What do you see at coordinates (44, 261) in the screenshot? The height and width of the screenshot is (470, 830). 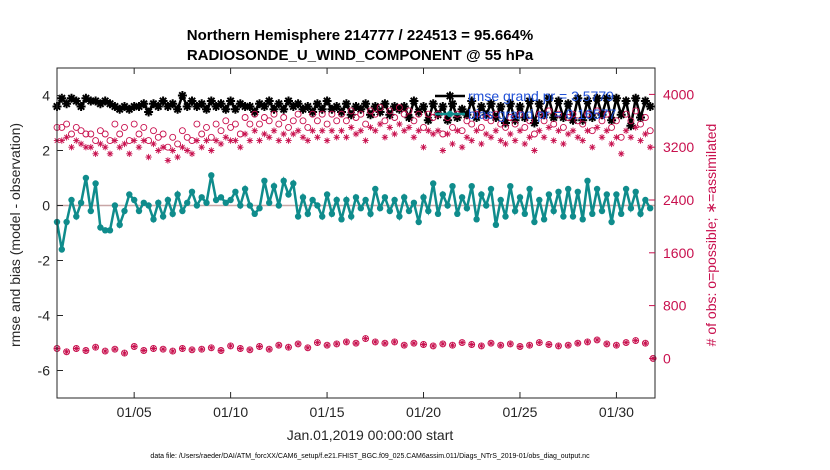 I see `y-tick-label: -2` at bounding box center [44, 261].